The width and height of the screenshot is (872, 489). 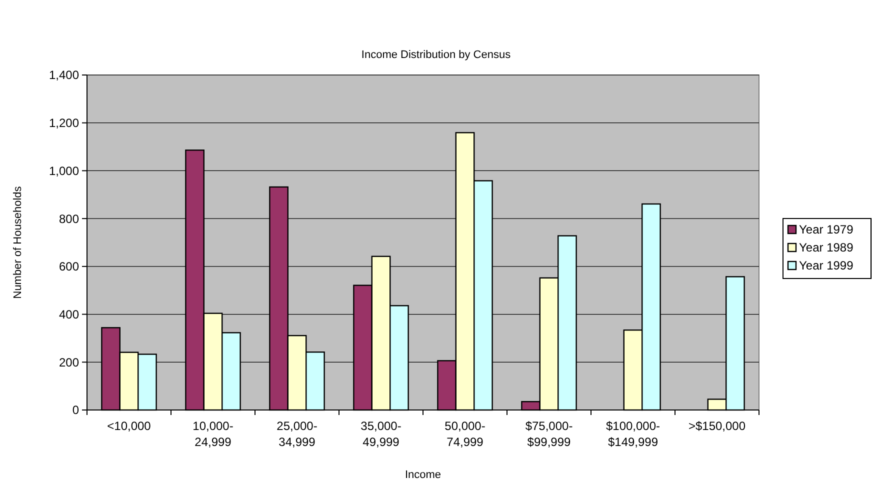 What do you see at coordinates (549, 434) in the screenshot?
I see `x-tick-label: $75,000- $99,999` at bounding box center [549, 434].